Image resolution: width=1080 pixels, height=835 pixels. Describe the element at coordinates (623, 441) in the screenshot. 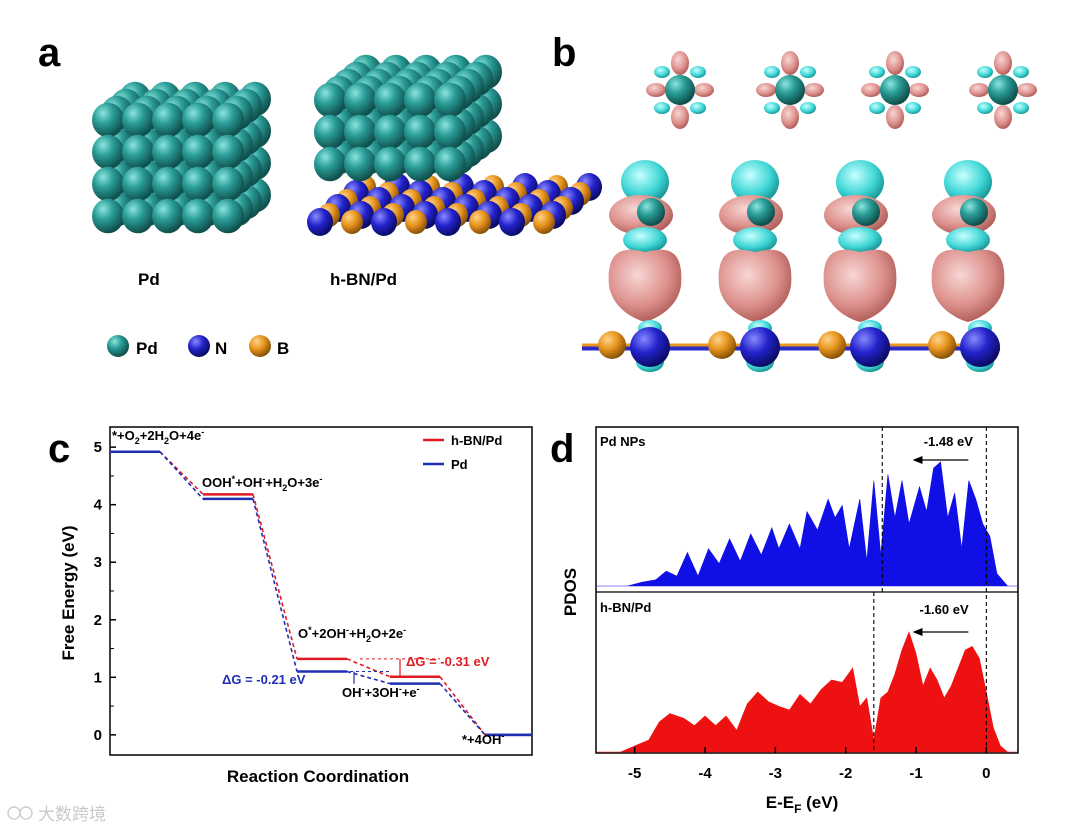

I see `series-label-pd-nps: Pd NPs` at that location.